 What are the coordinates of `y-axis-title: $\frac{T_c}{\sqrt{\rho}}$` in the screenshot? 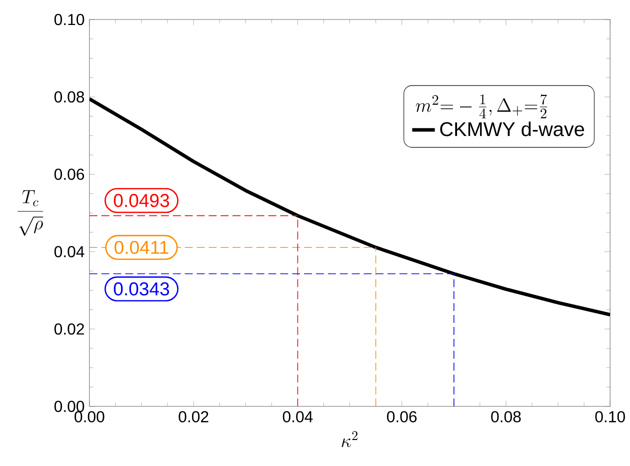 It's located at (31, 213).